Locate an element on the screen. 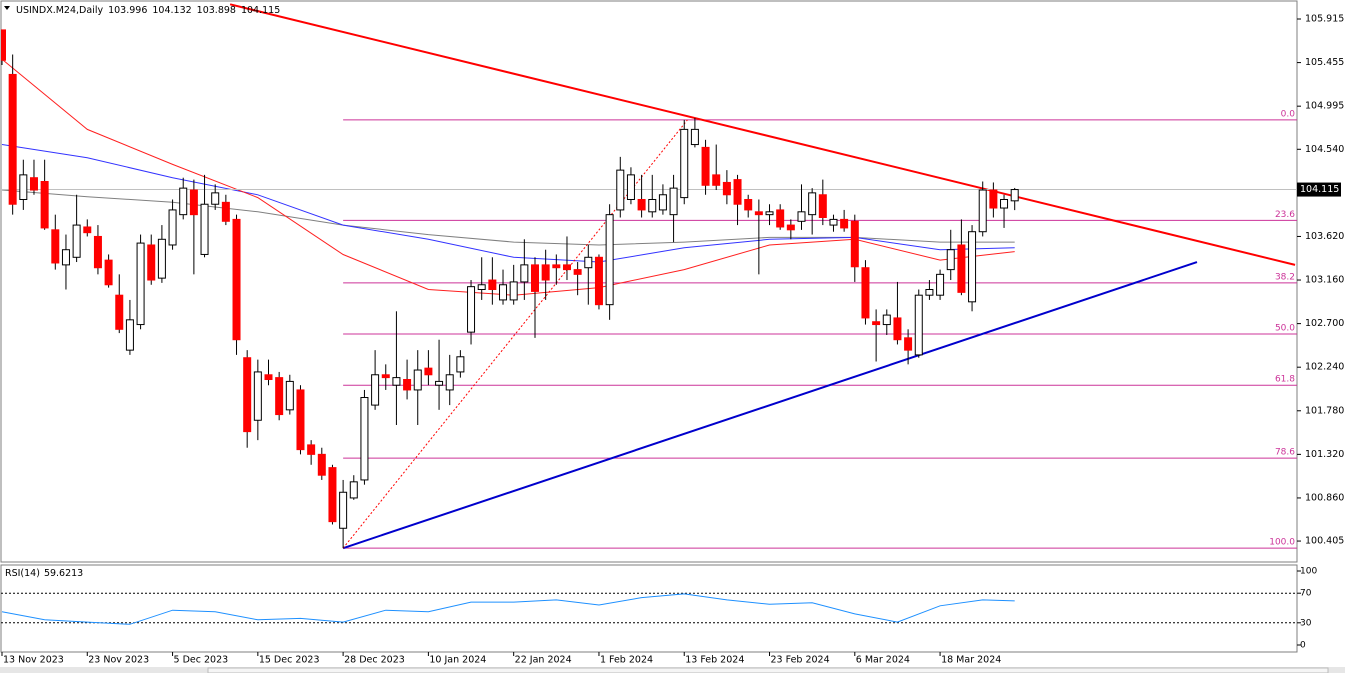  fib-label: 23.6 is located at coordinates (1285, 215).